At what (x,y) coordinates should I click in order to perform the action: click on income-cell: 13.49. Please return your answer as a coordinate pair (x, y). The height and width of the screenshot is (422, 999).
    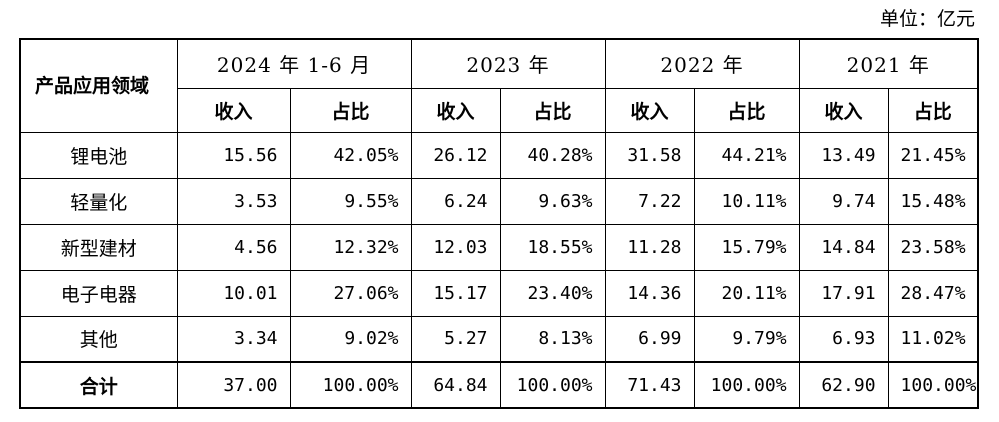
    Looking at the image, I should click on (843, 155).